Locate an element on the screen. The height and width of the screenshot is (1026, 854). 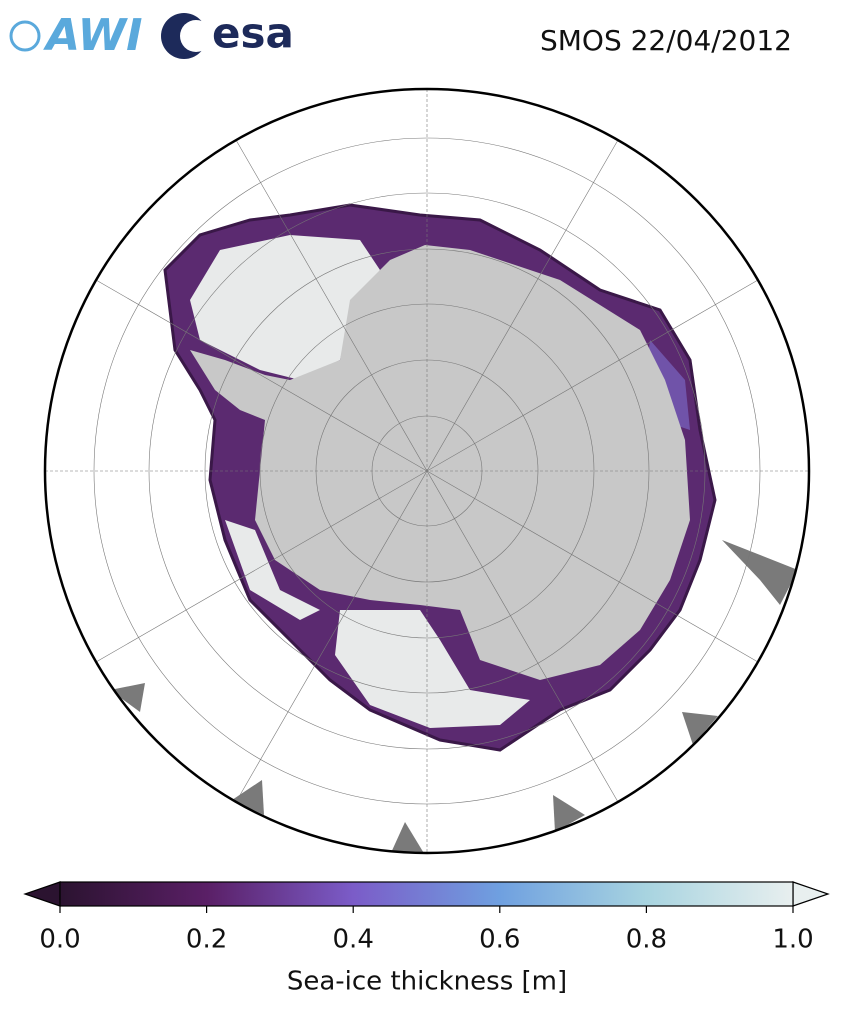
colorbar-ramp is located at coordinates (426, 894).